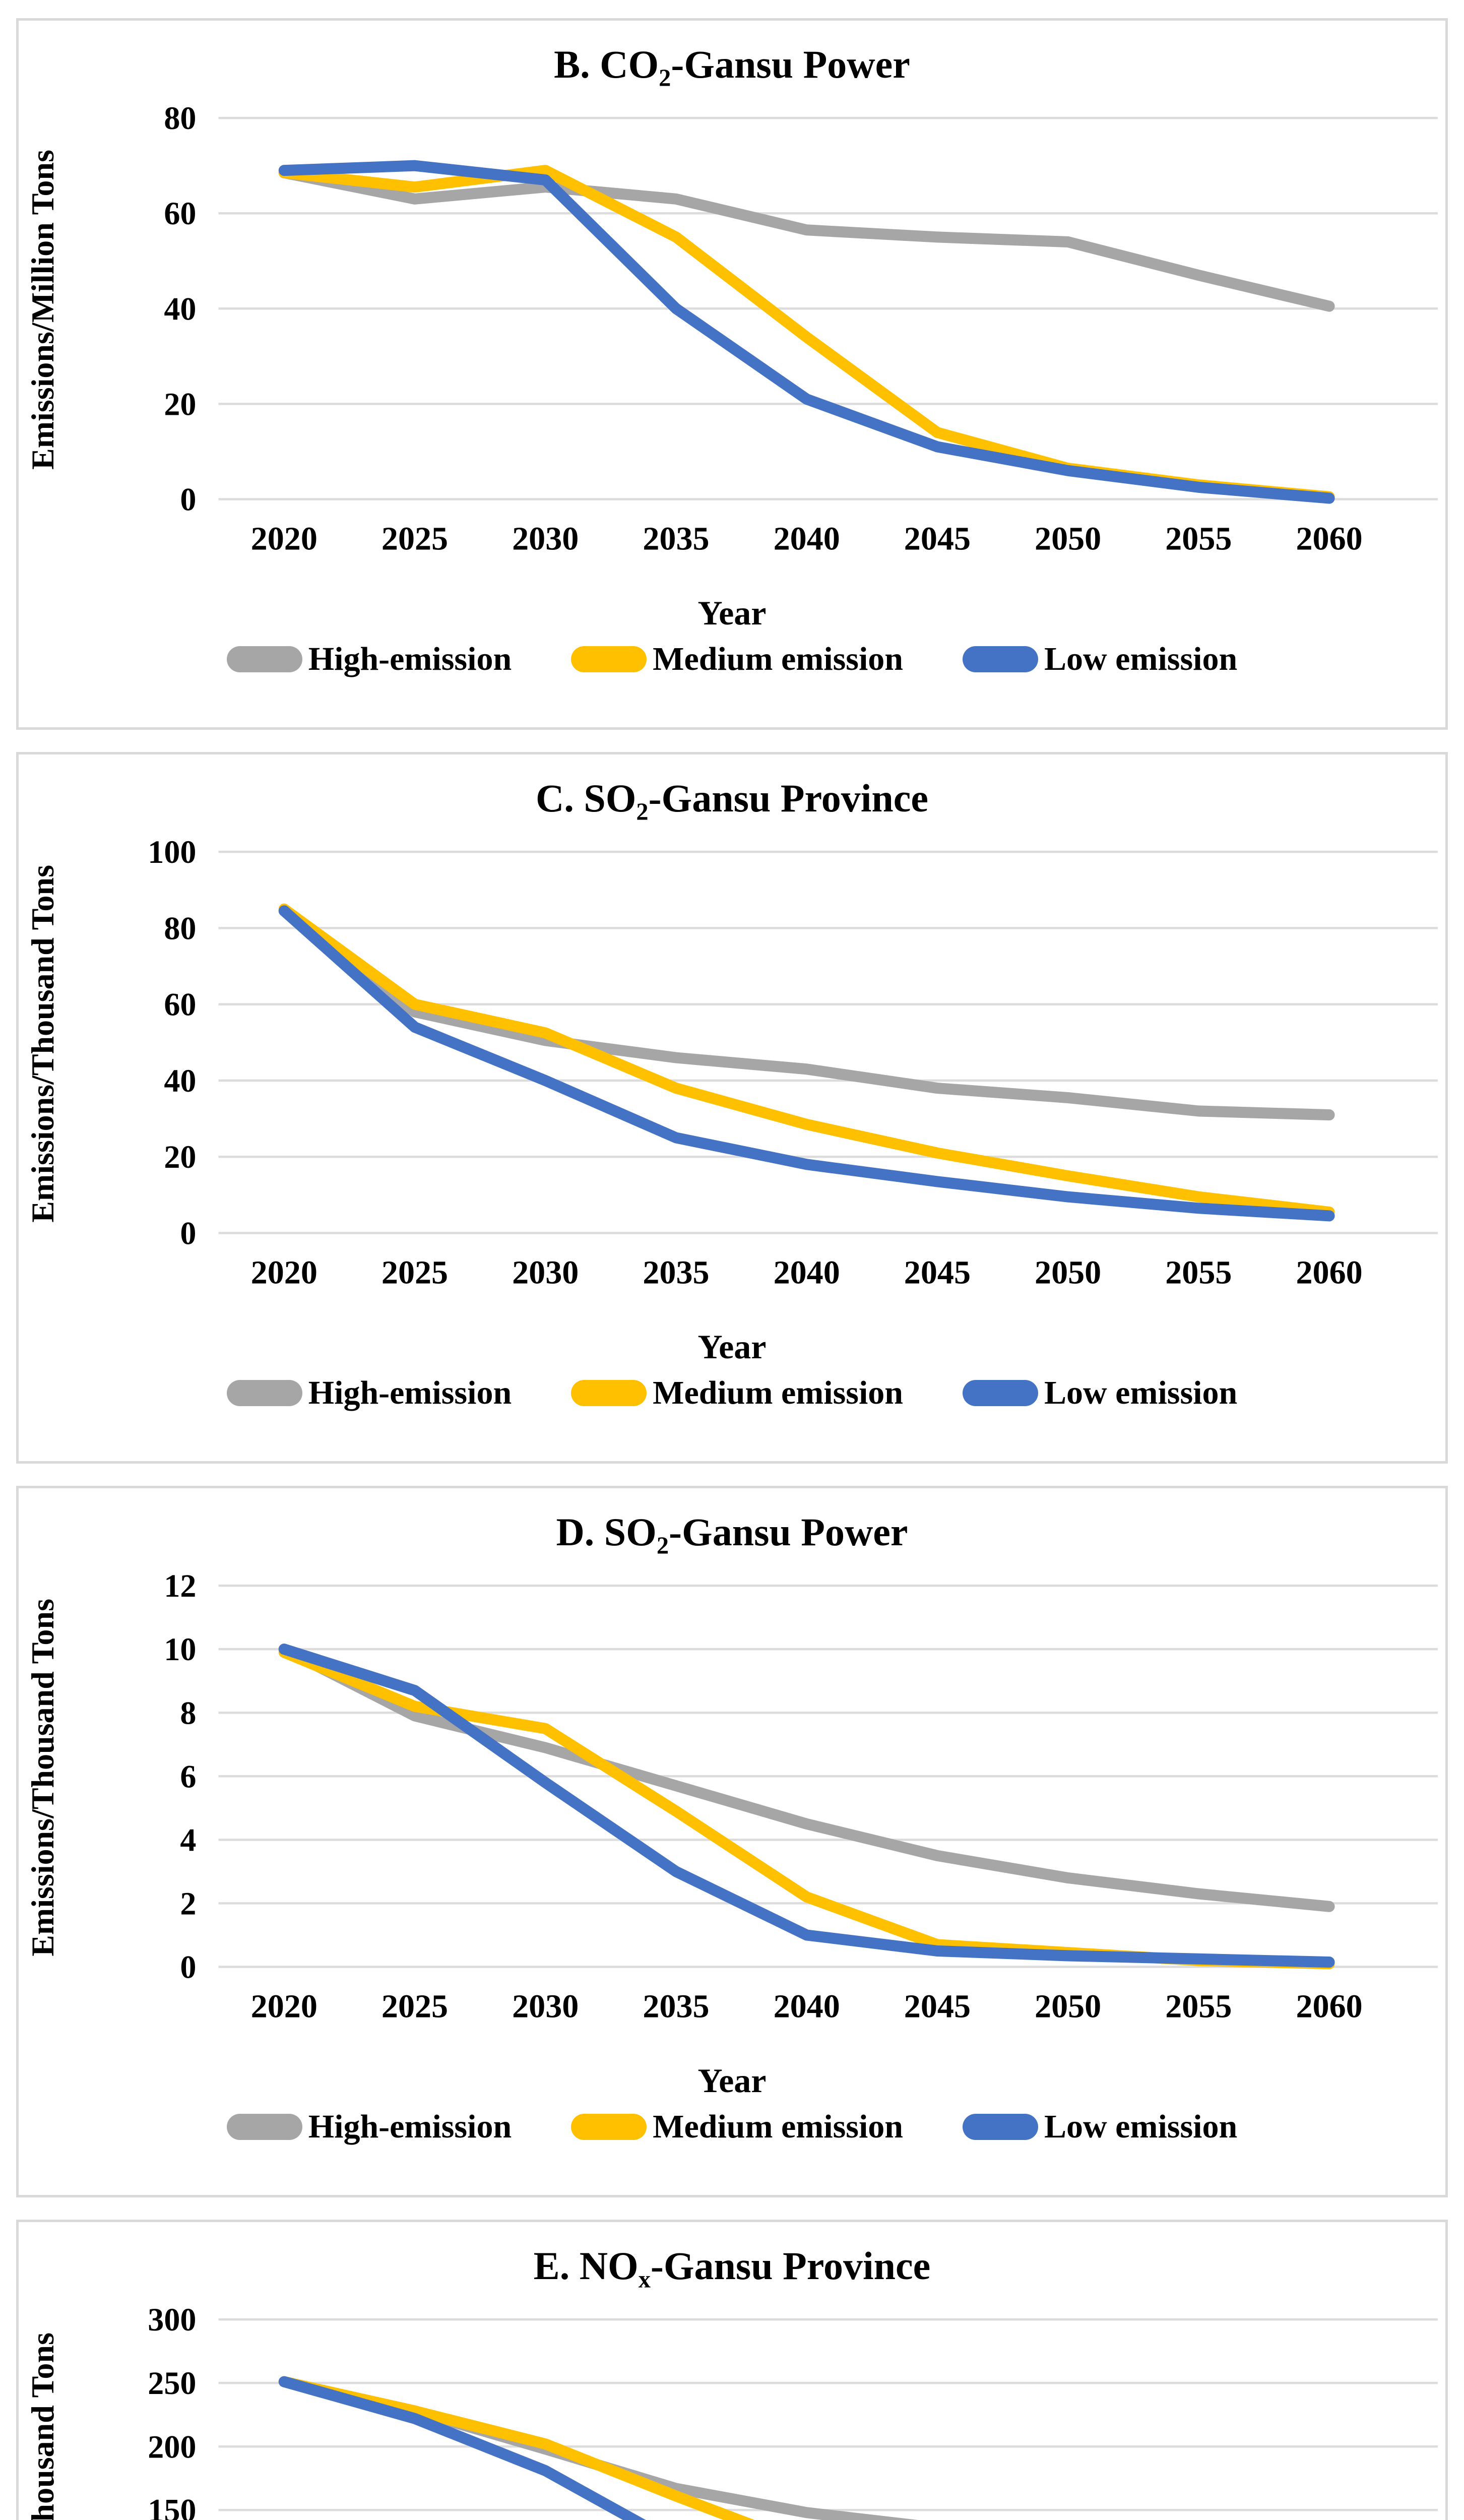 This screenshot has height=2520, width=1464. I want to click on y-tick-label: 8, so click(188, 1713).